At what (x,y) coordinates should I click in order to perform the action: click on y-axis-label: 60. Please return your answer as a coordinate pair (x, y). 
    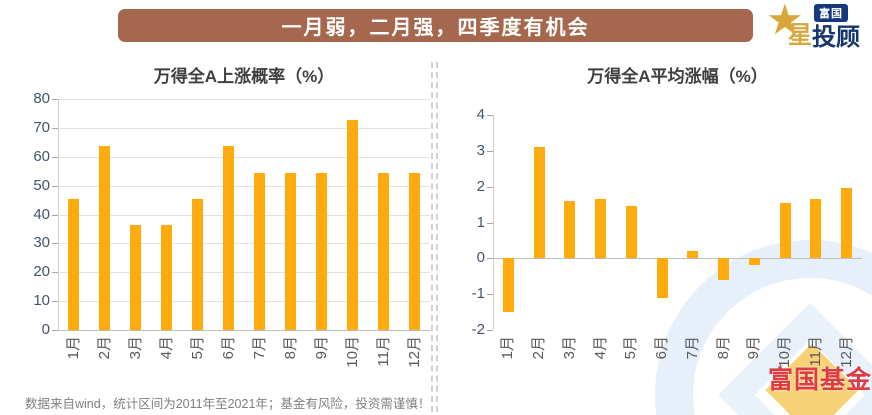
    Looking at the image, I should click on (41, 156).